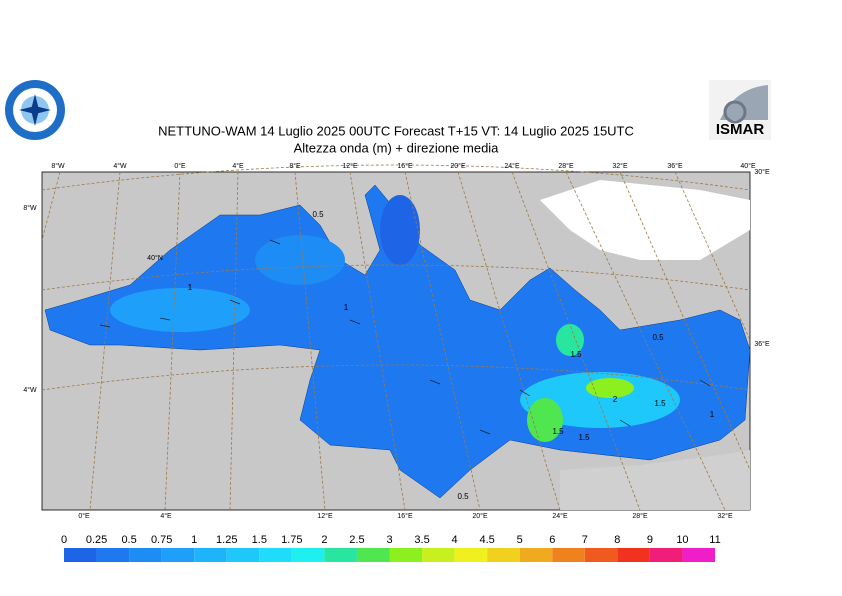 Image resolution: width=842 pixels, height=596 pixels. I want to click on colorbar-label: 3.5, so click(421, 540).